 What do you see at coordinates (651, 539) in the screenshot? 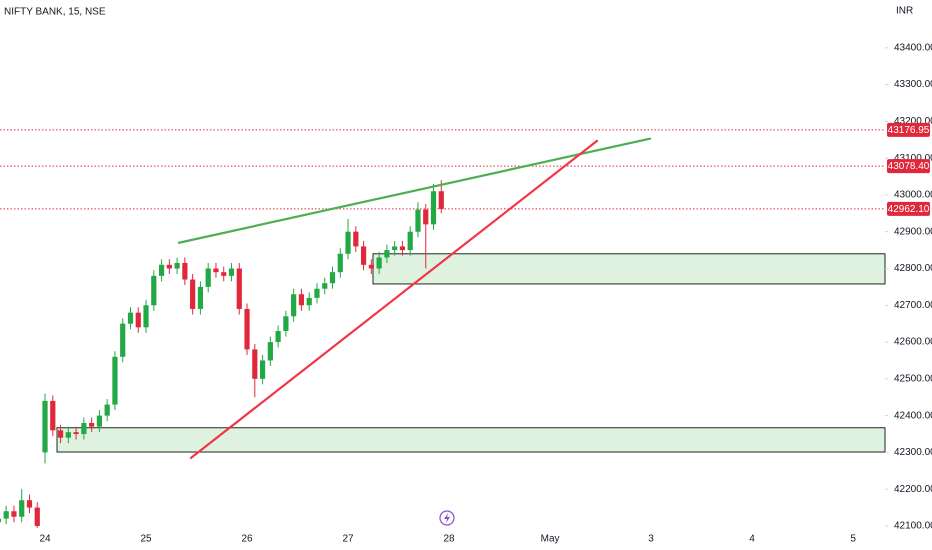
I see `x-tick-label: 3` at bounding box center [651, 539].